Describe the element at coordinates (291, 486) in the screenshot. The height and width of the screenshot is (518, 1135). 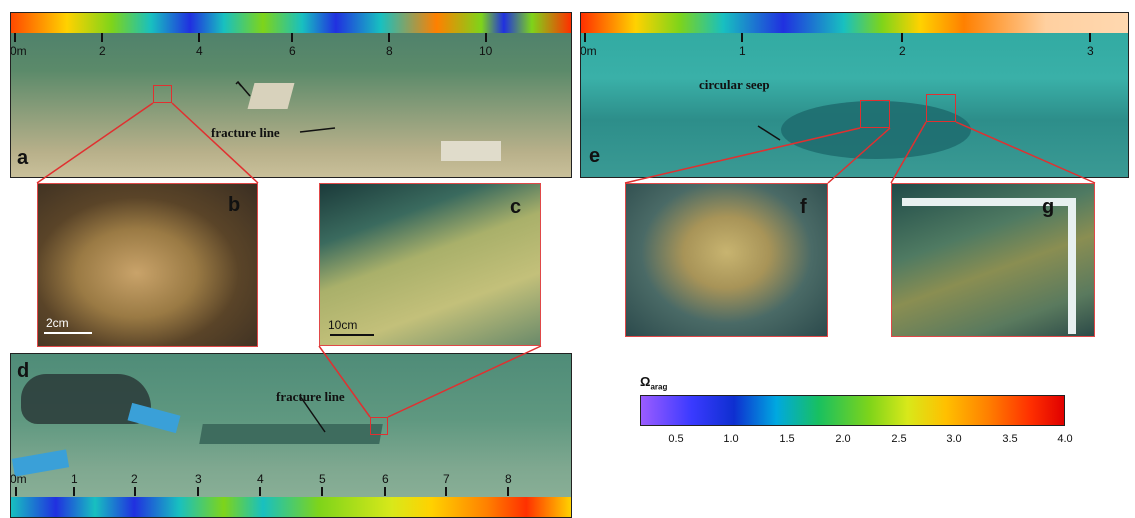
I see `distance-scale: 0m 1 2 3 4 5 6 7 8` at that location.